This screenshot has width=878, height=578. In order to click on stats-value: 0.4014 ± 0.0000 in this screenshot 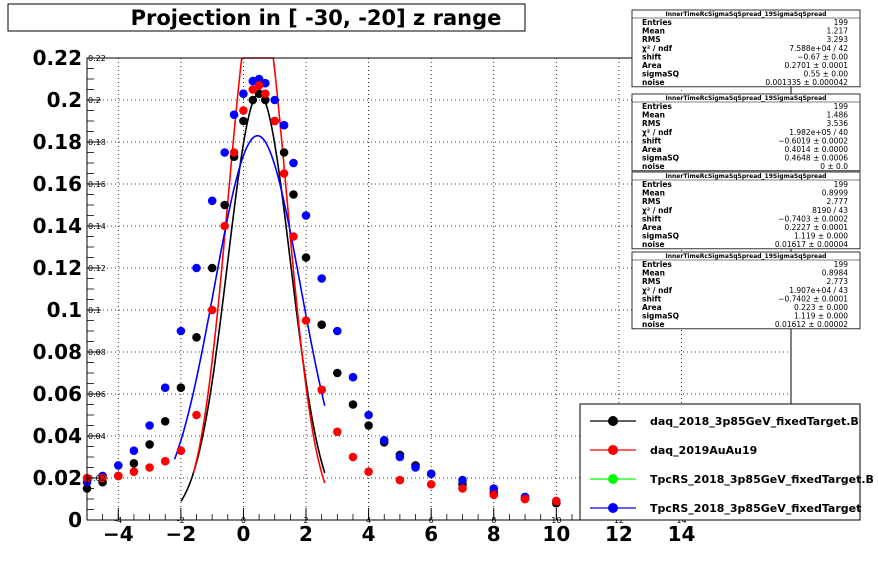, I will do `click(816, 149)`.